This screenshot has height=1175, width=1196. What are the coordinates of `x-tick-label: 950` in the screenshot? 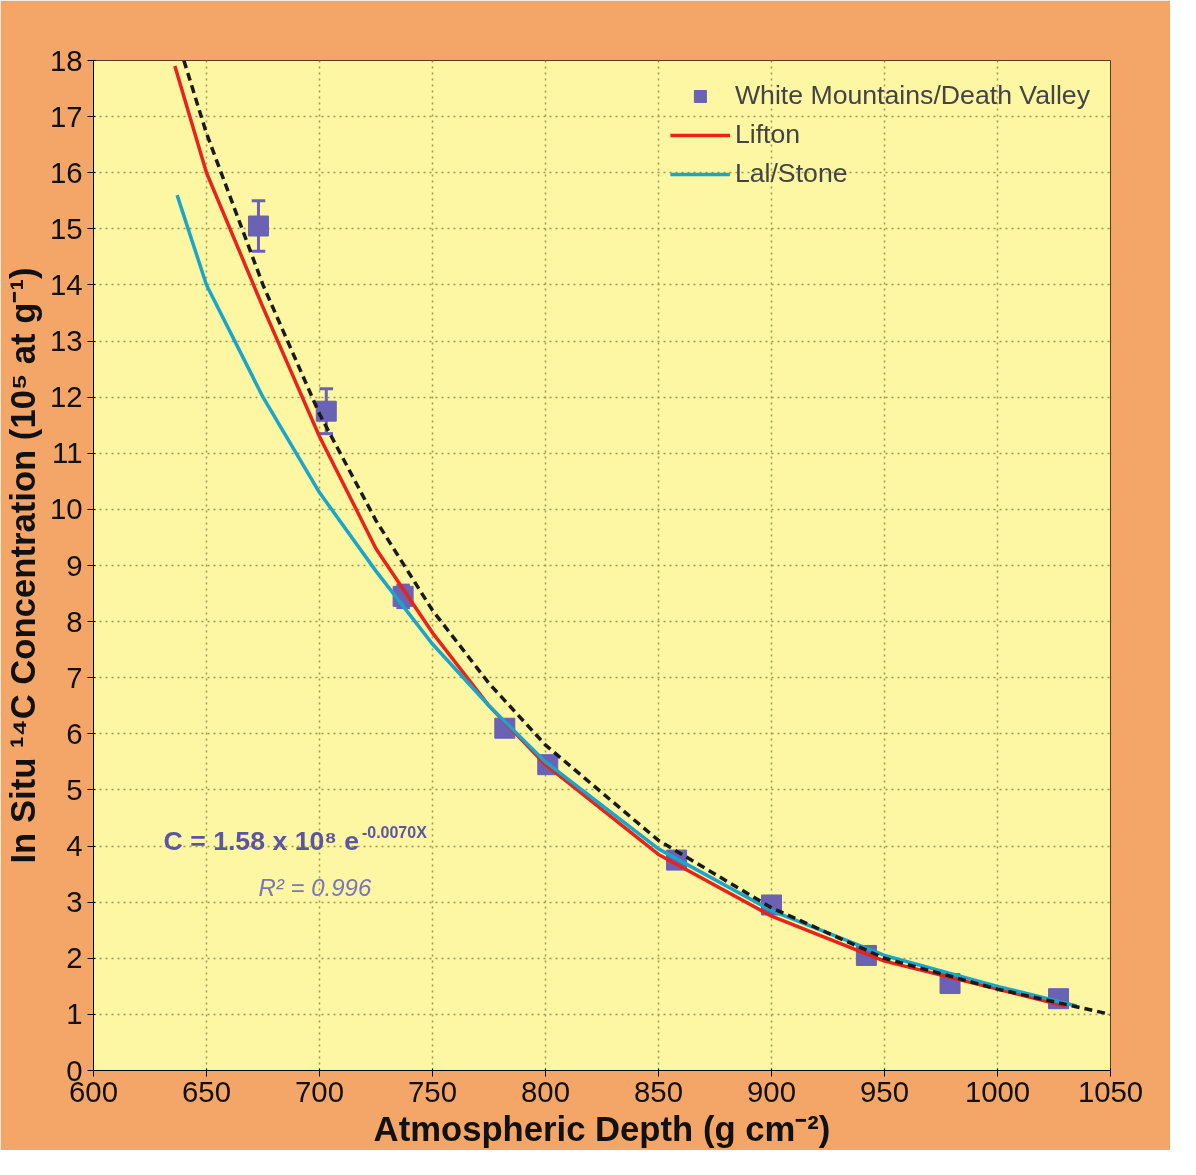 It's located at (884, 1091).